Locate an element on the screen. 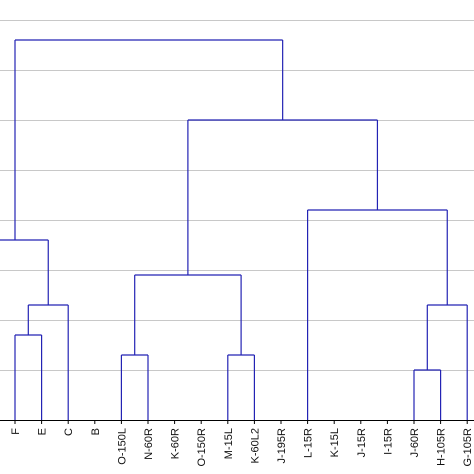 The image size is (474, 474). leaf-label: I-15R is located at coordinates (388, 441).